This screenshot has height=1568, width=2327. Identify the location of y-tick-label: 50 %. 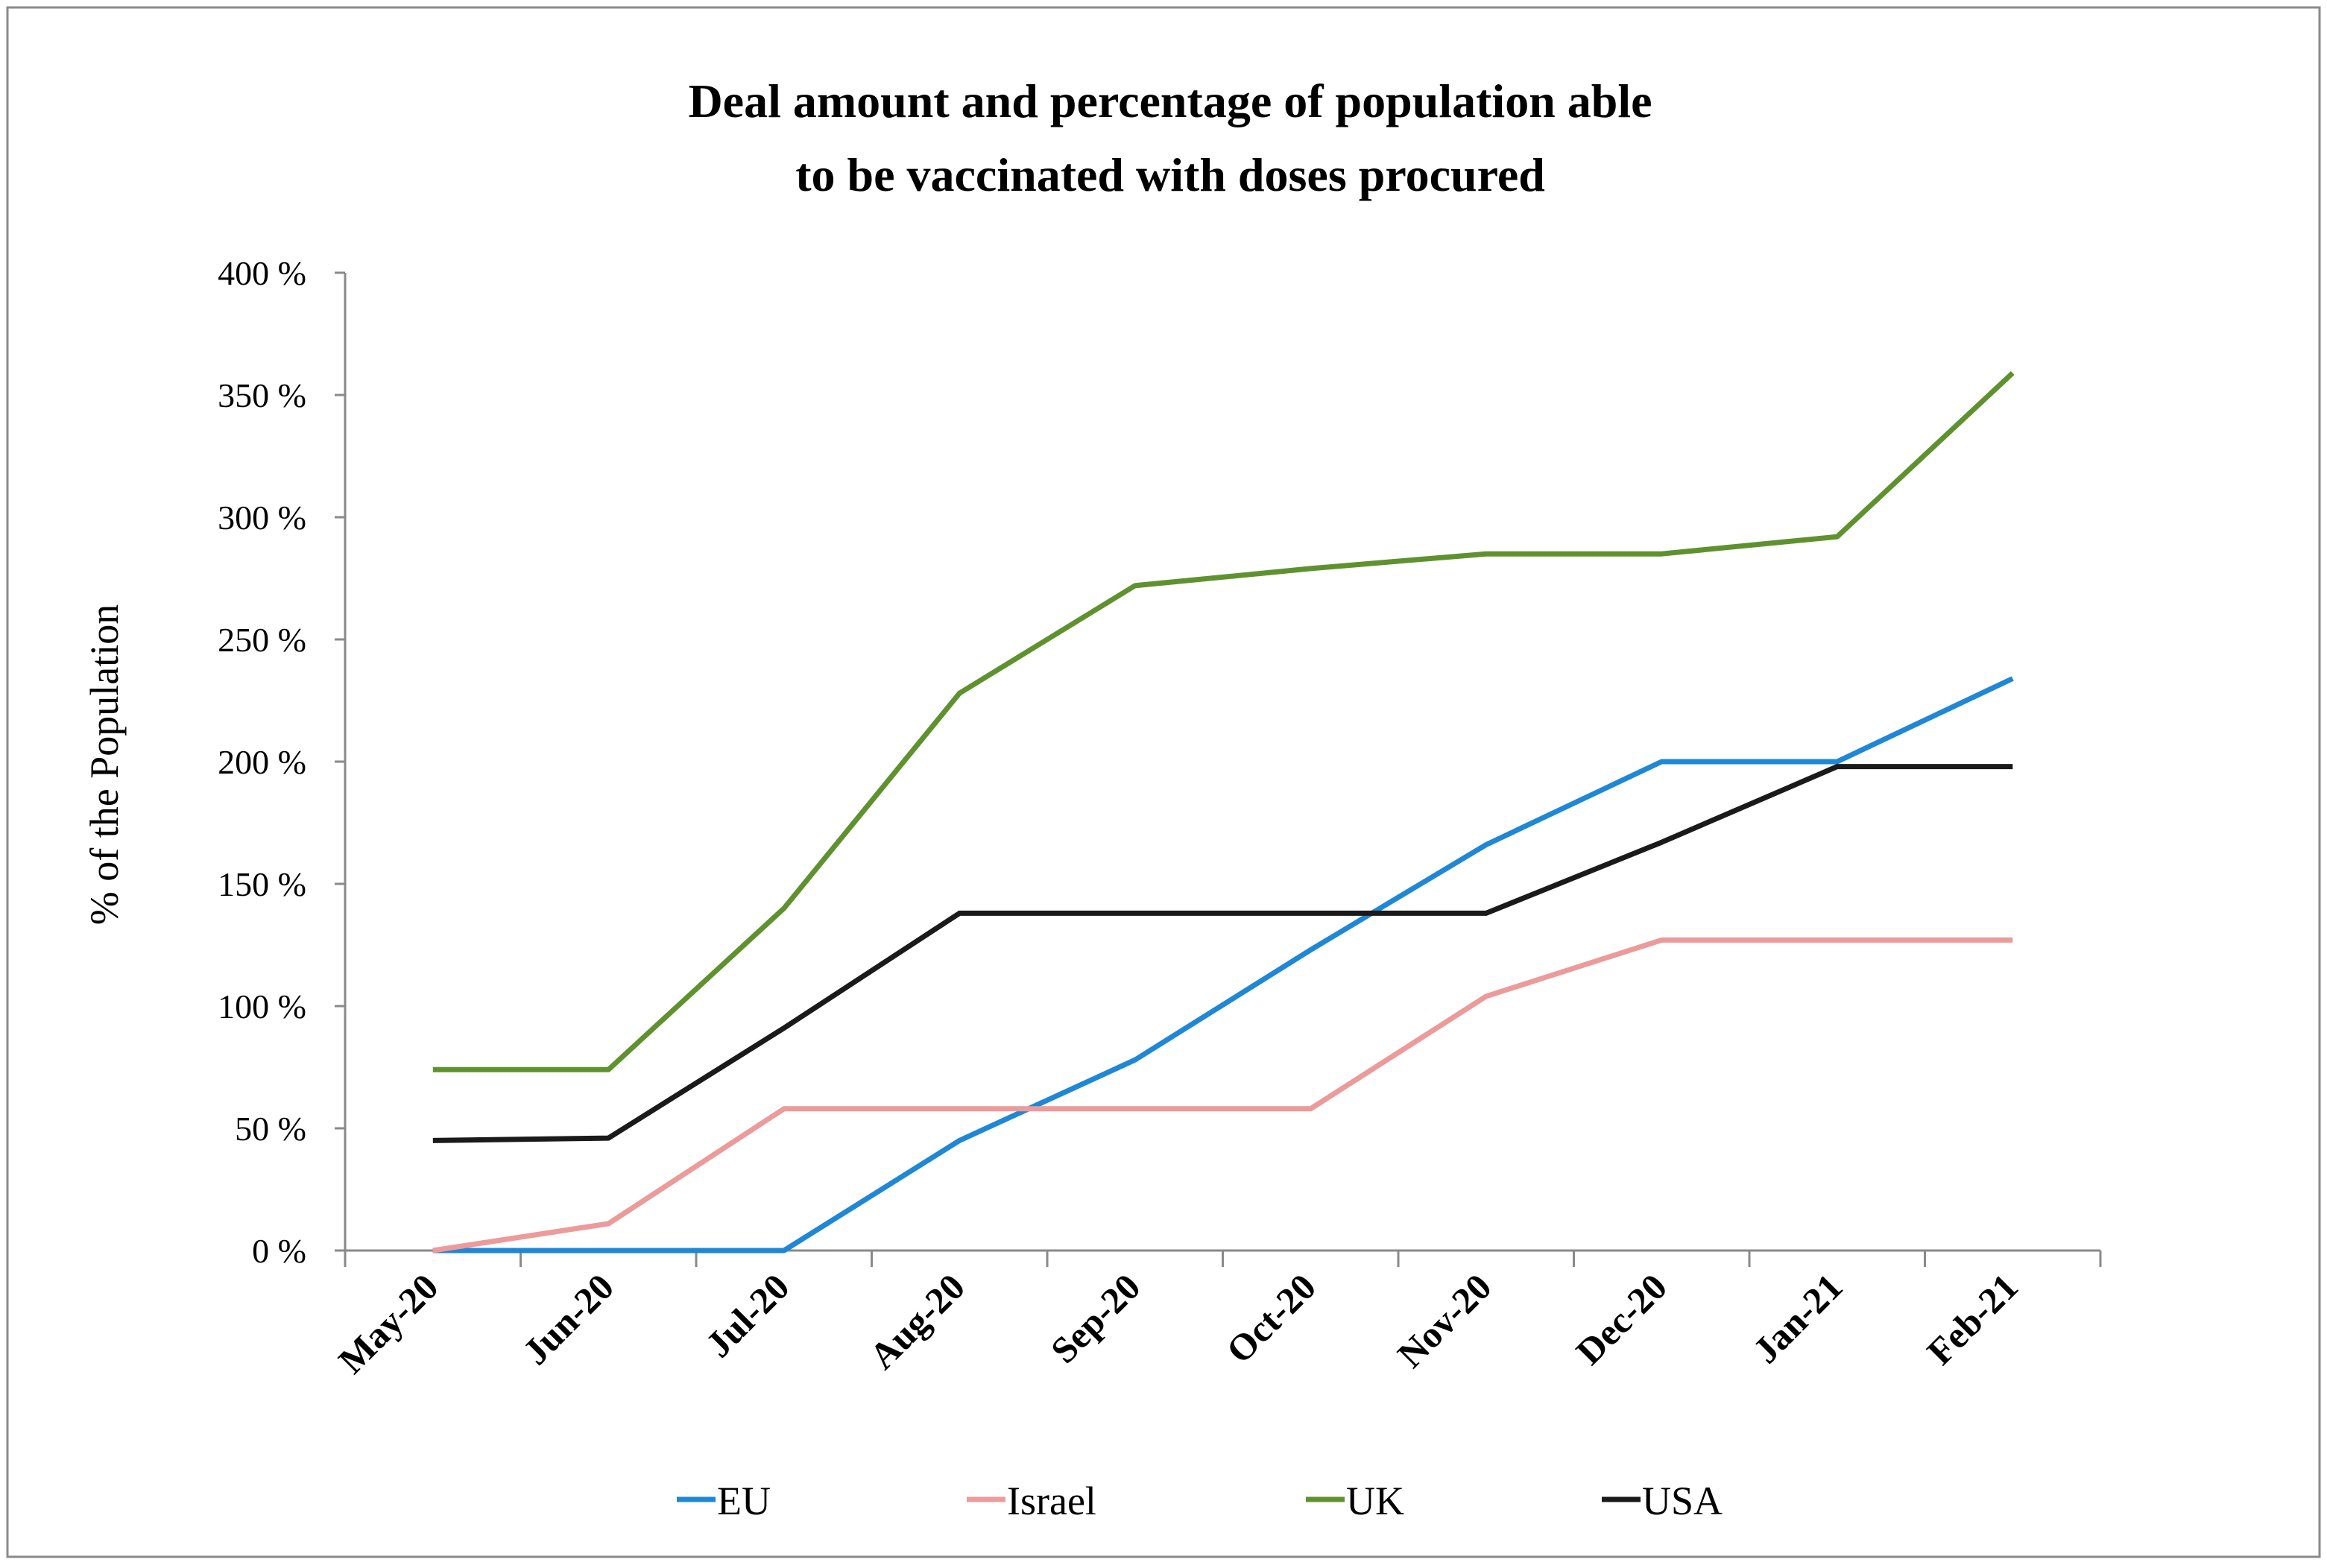
(270, 1129).